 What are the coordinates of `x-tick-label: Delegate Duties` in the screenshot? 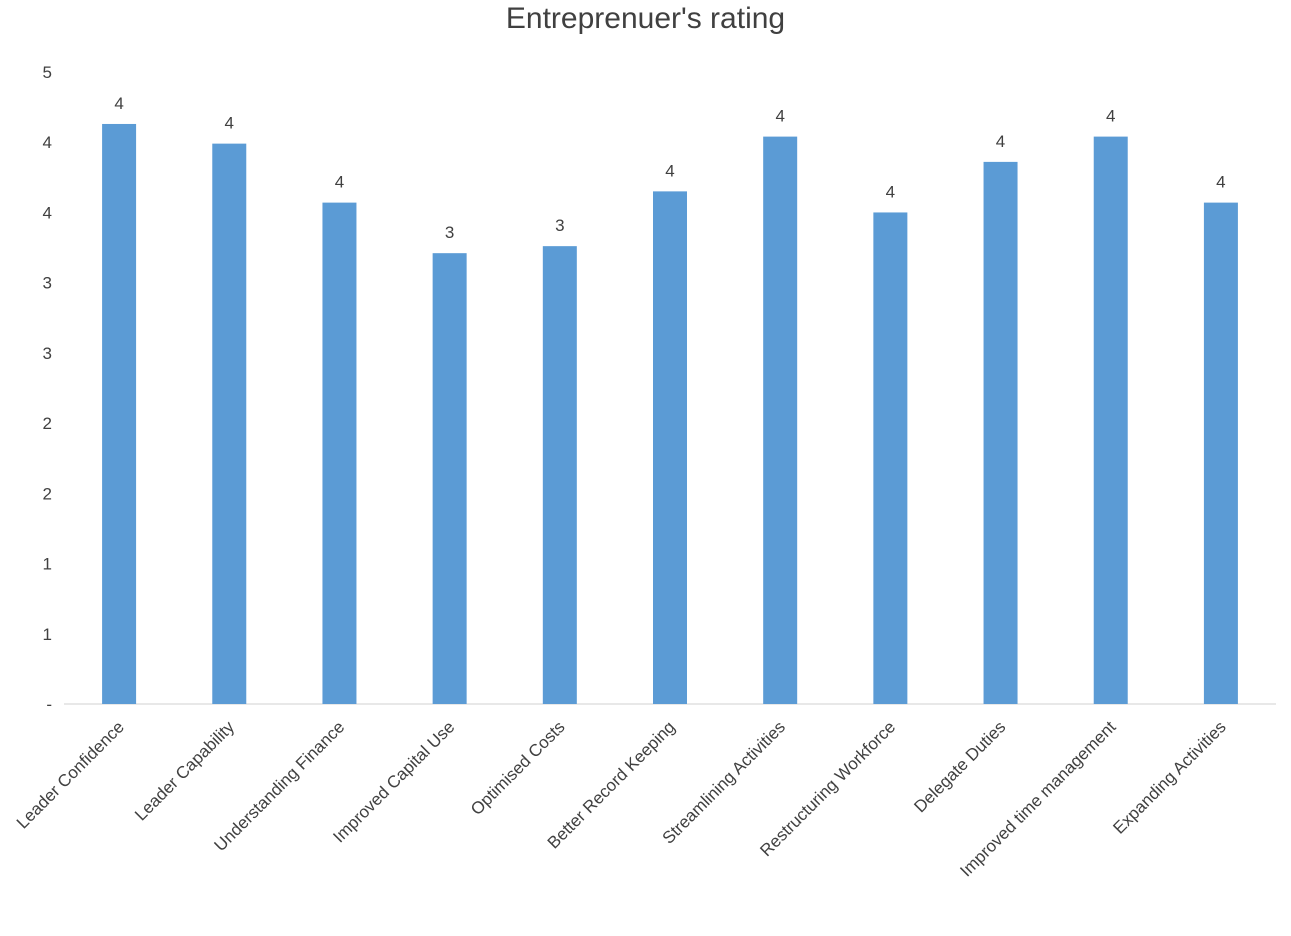 It's located at (959, 766).